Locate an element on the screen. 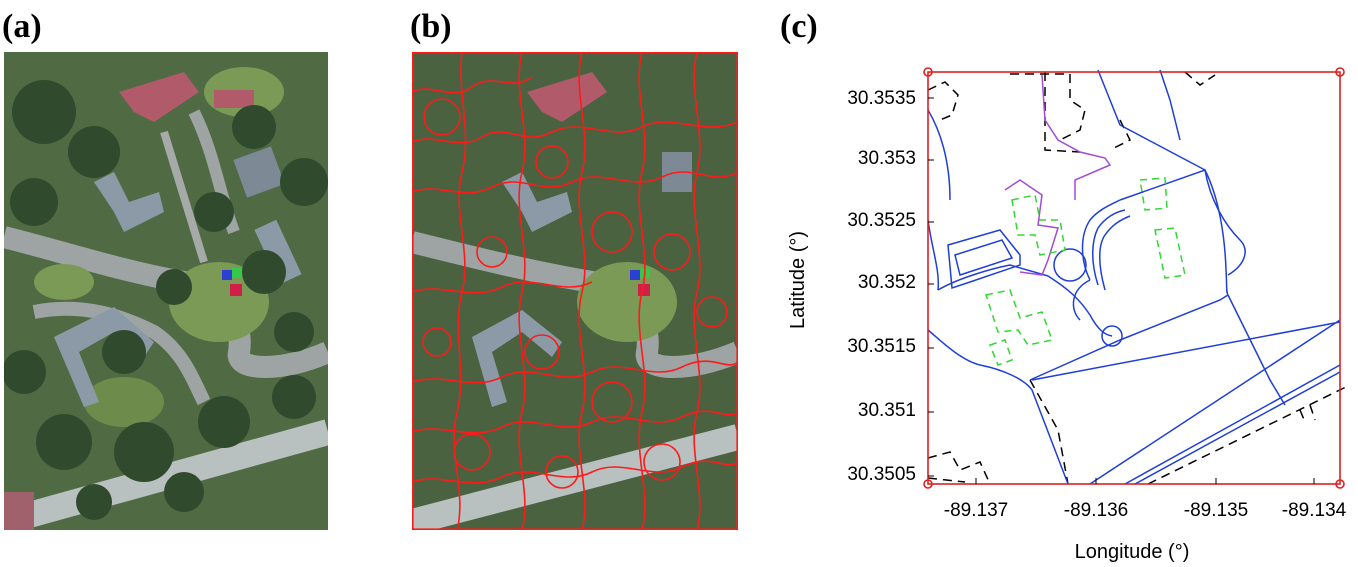 This screenshot has height=567, width=1358. panel-label-a: (a) is located at coordinates (22, 26).